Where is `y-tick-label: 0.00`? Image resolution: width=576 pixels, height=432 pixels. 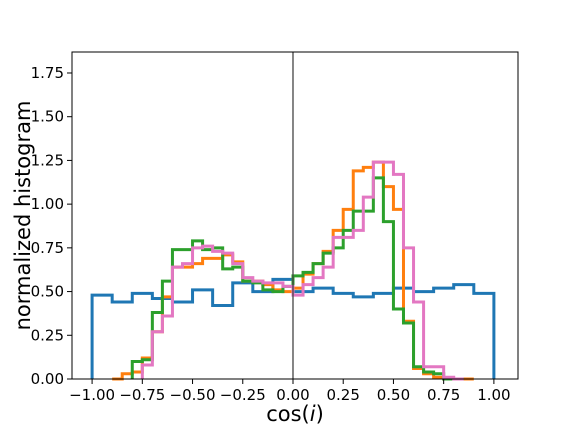
y-tick-label: 0.00 is located at coordinates (47, 379).